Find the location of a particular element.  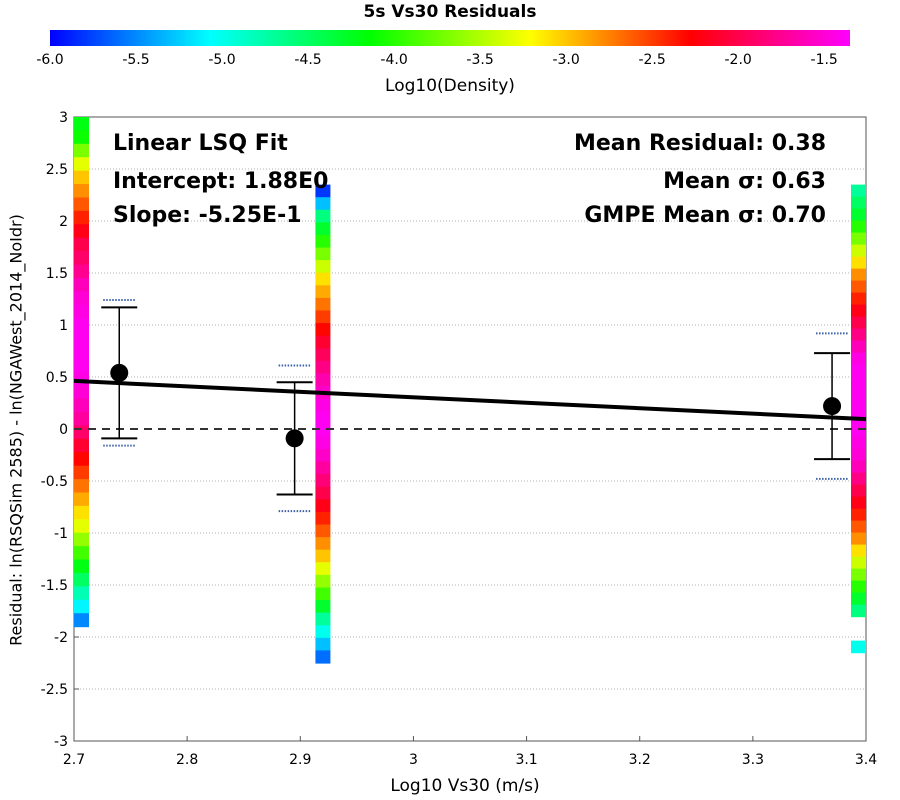

fit-line is located at coordinates (470, 400).